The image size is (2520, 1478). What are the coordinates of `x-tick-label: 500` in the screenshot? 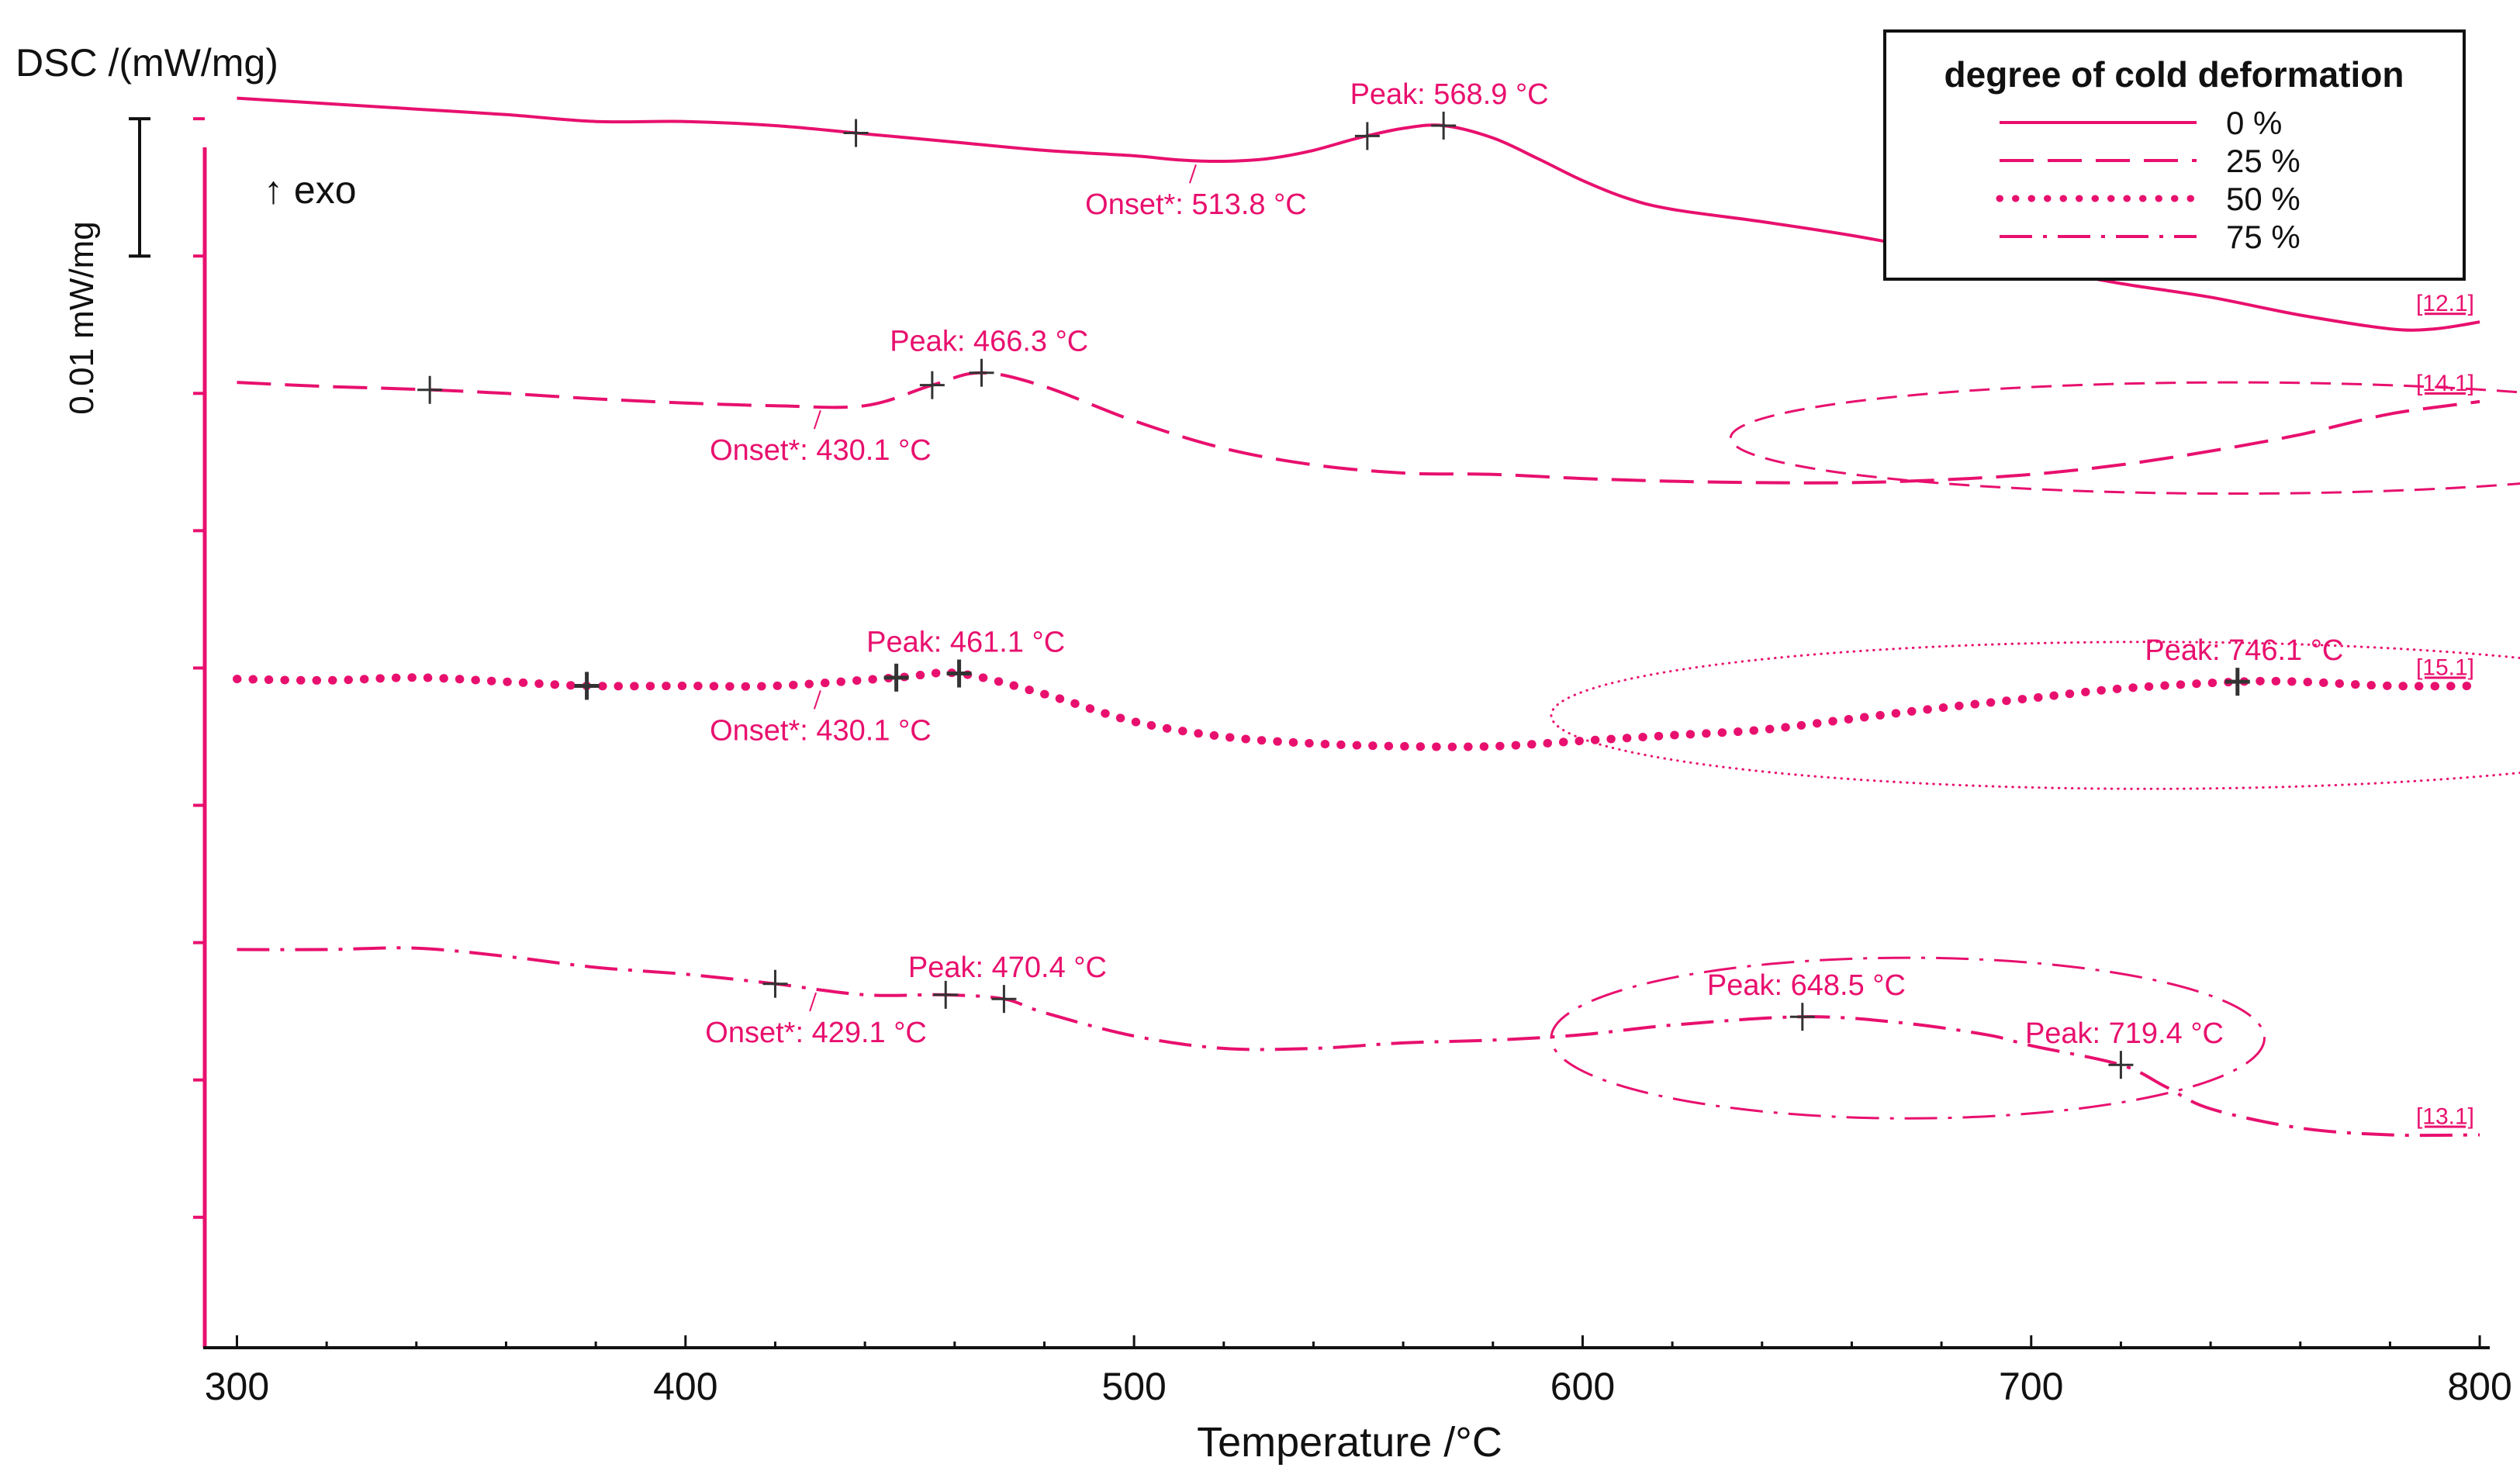 It's located at (1133, 1387).